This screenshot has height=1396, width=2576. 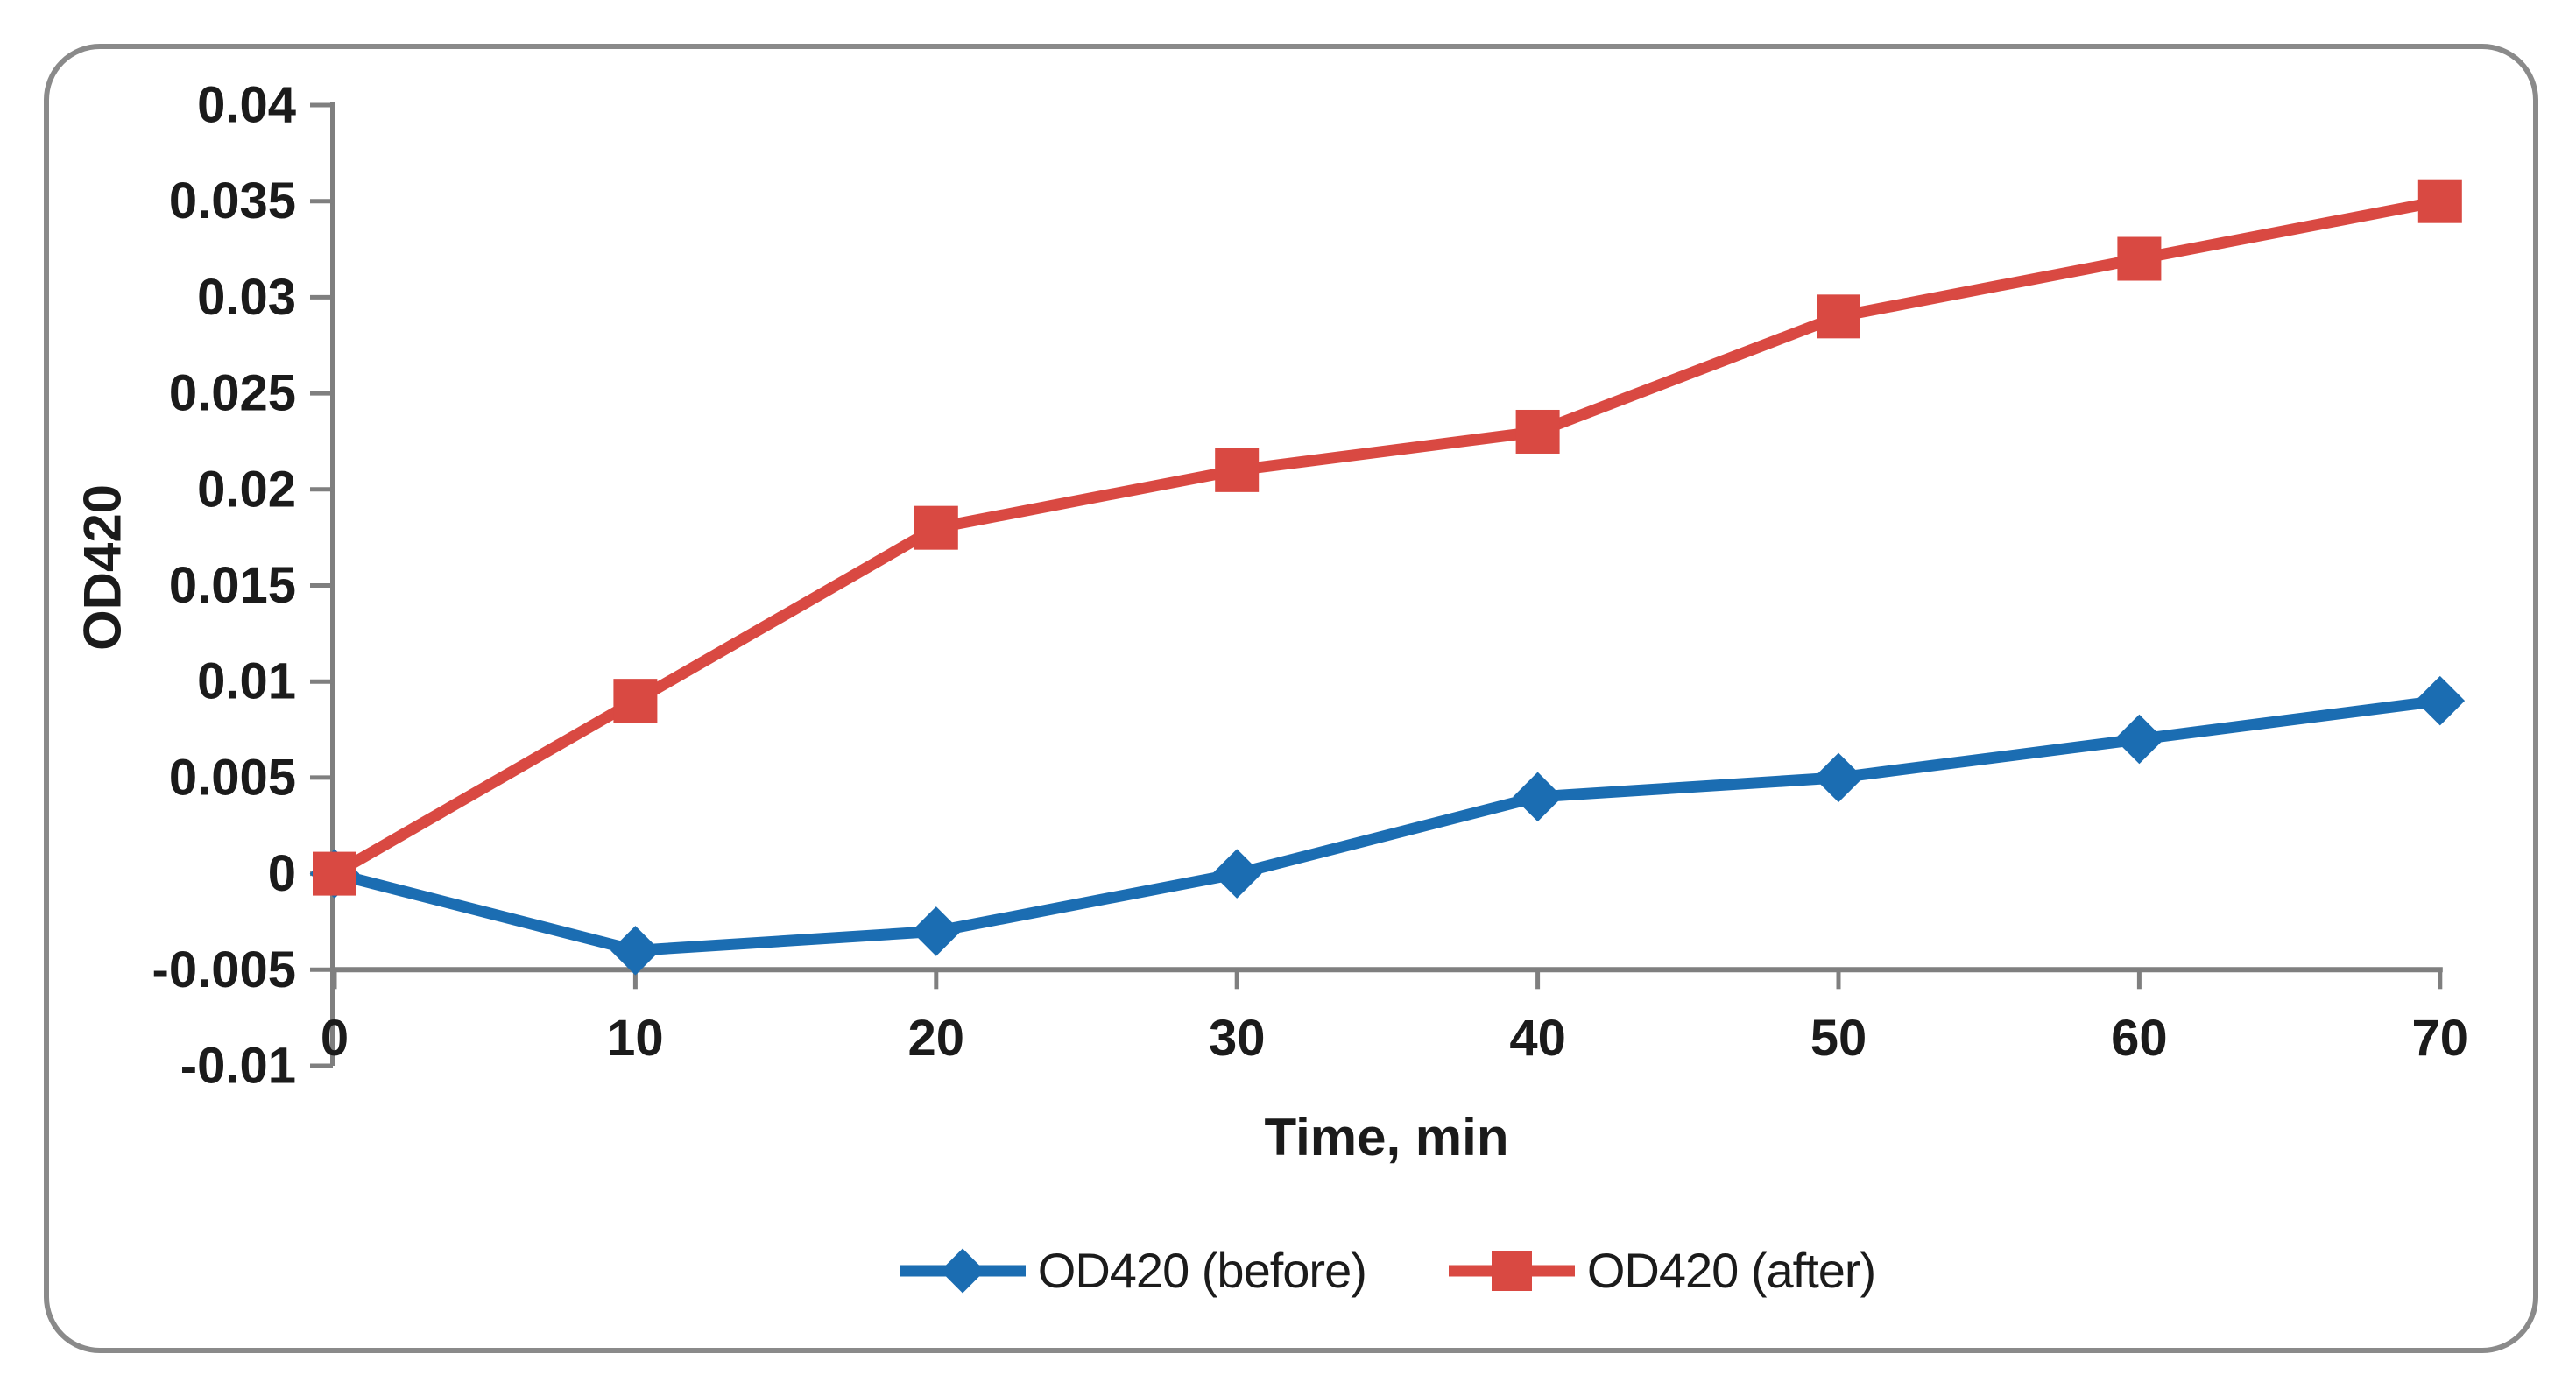 What do you see at coordinates (635, 1038) in the screenshot?
I see `x-tick-label: 10` at bounding box center [635, 1038].